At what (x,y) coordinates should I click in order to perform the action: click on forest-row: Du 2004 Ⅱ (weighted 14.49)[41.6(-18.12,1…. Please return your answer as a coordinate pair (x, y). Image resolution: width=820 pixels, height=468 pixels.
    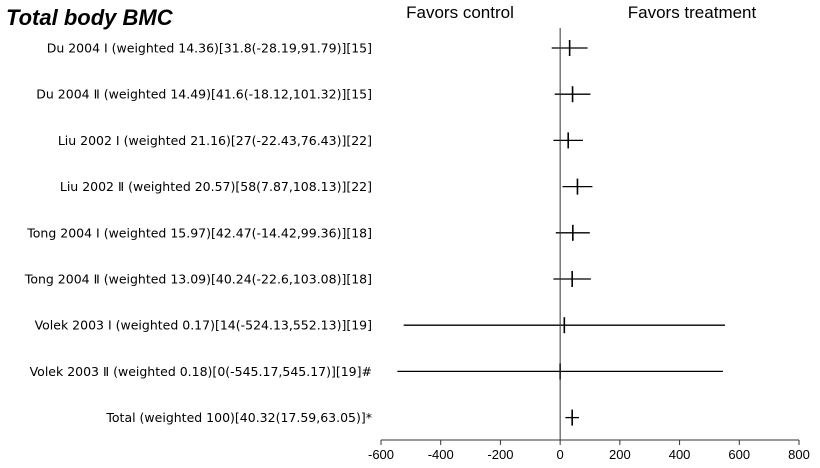
    Looking at the image, I should click on (313, 94).